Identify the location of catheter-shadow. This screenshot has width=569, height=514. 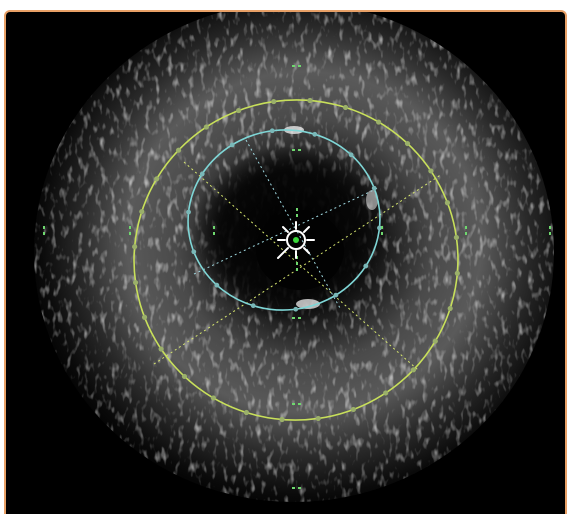
(300, 250).